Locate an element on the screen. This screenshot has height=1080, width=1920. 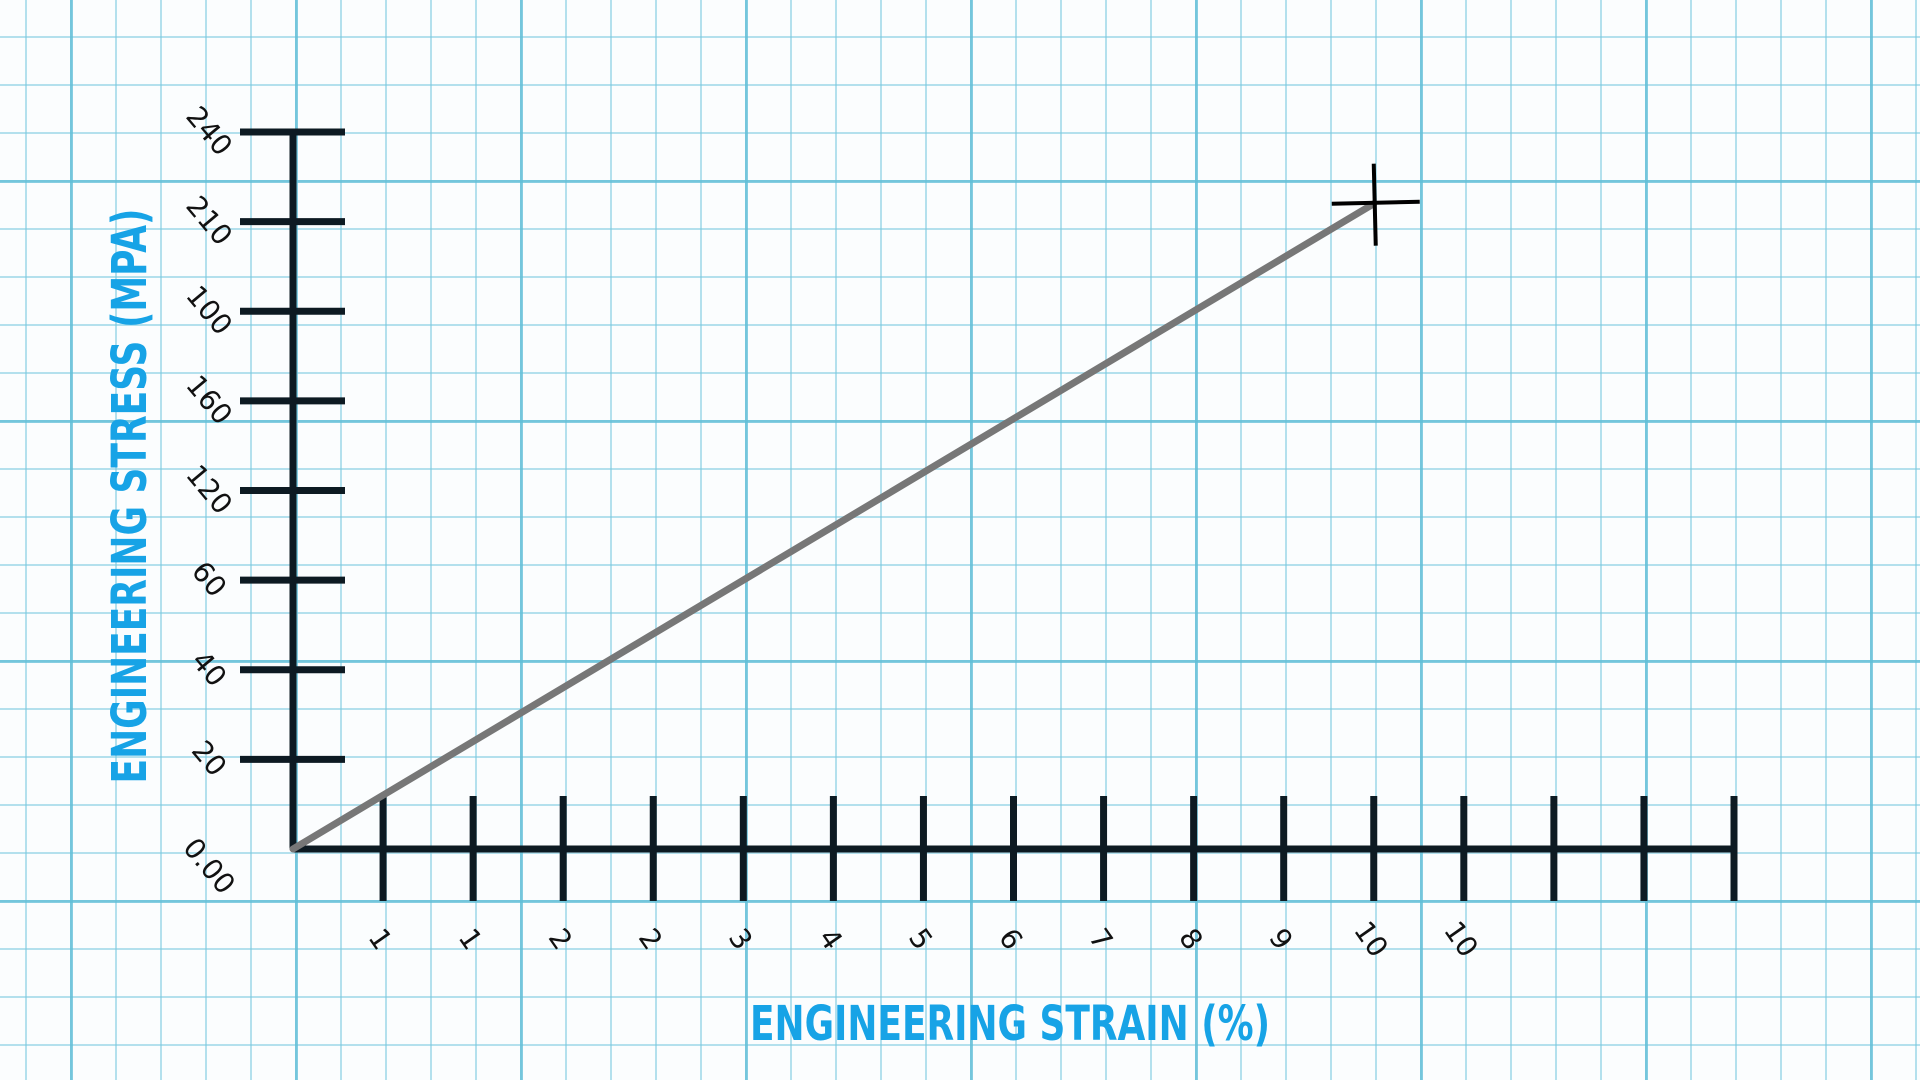
x-tick-label: 9 is located at coordinates (1280, 939).